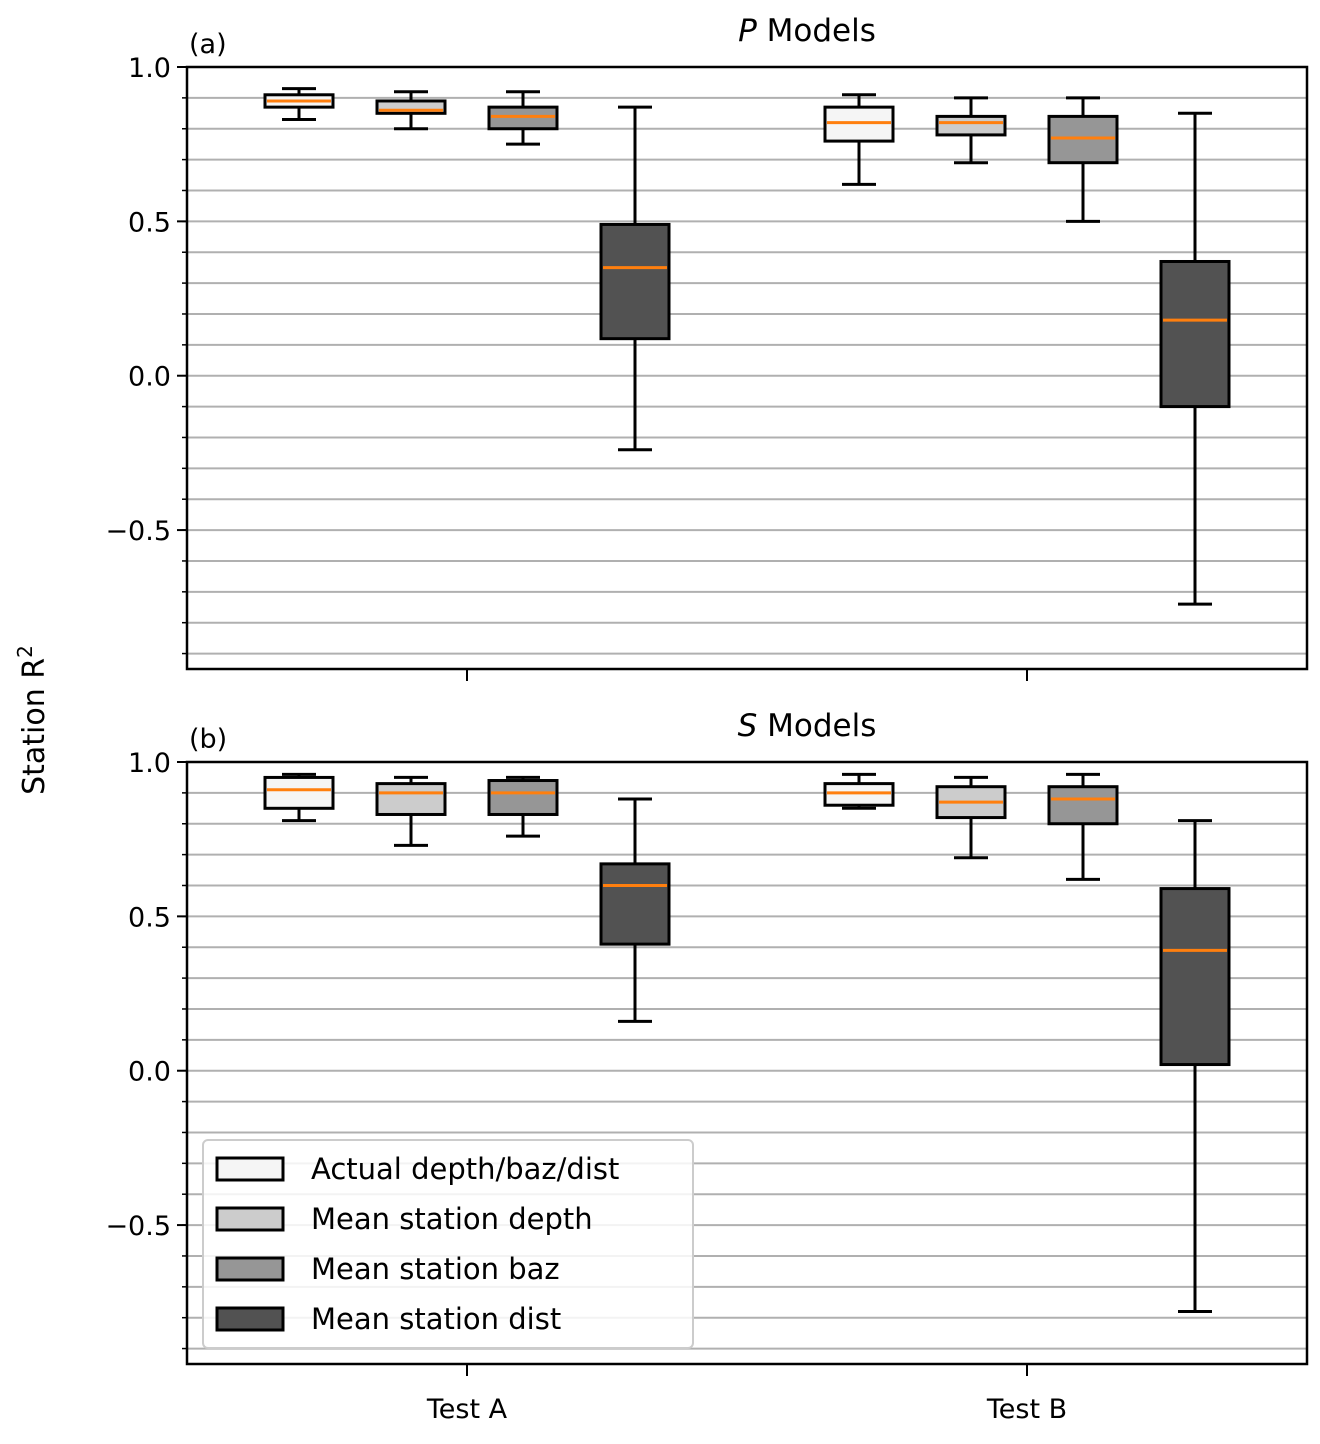  What do you see at coordinates (25, 651) in the screenshot?
I see `y-axis-label-superscript: 2` at bounding box center [25, 651].